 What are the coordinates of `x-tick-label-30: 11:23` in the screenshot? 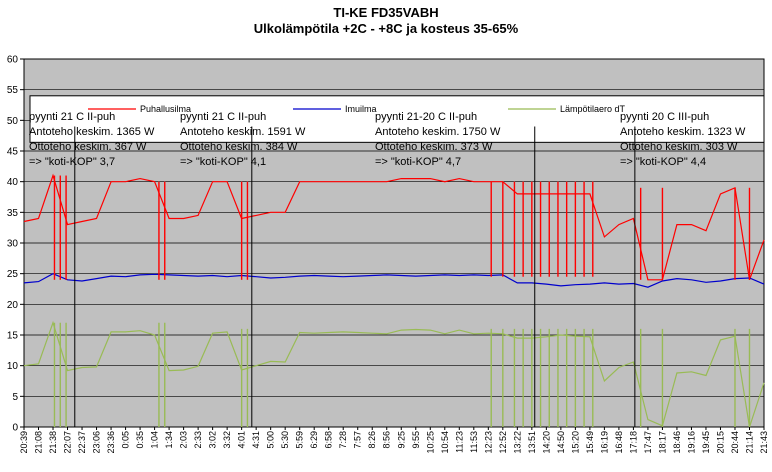 It's located at (459, 442).